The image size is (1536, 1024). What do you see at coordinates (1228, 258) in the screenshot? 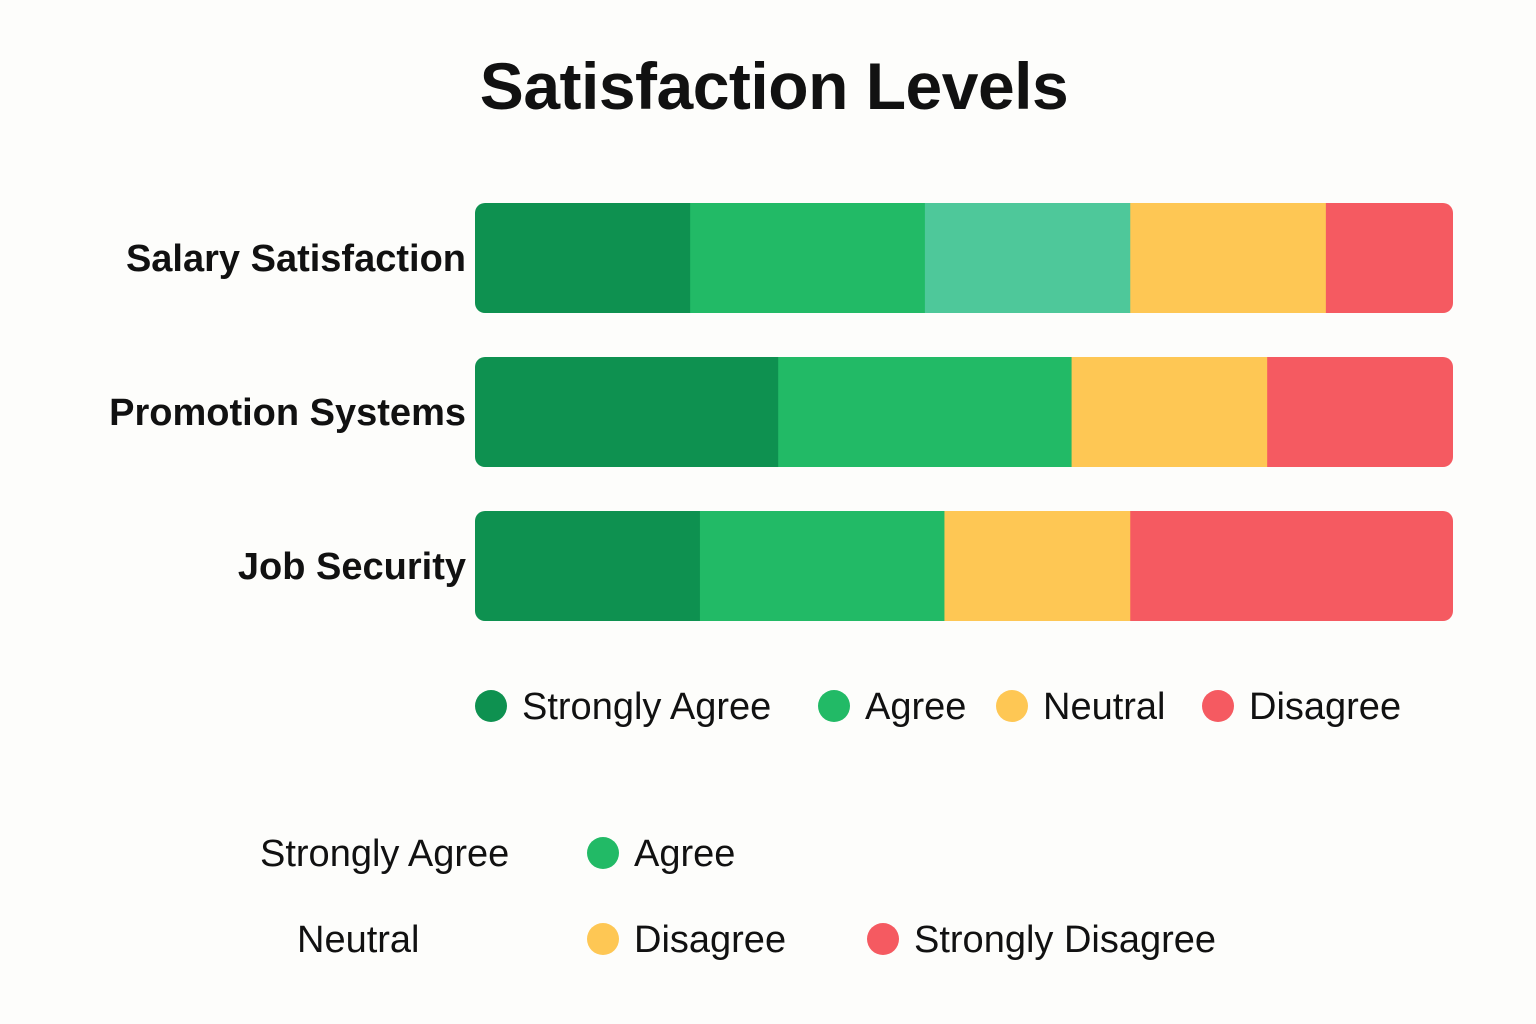
I see `bar-segment-salary-satisfaction-neutral` at bounding box center [1228, 258].